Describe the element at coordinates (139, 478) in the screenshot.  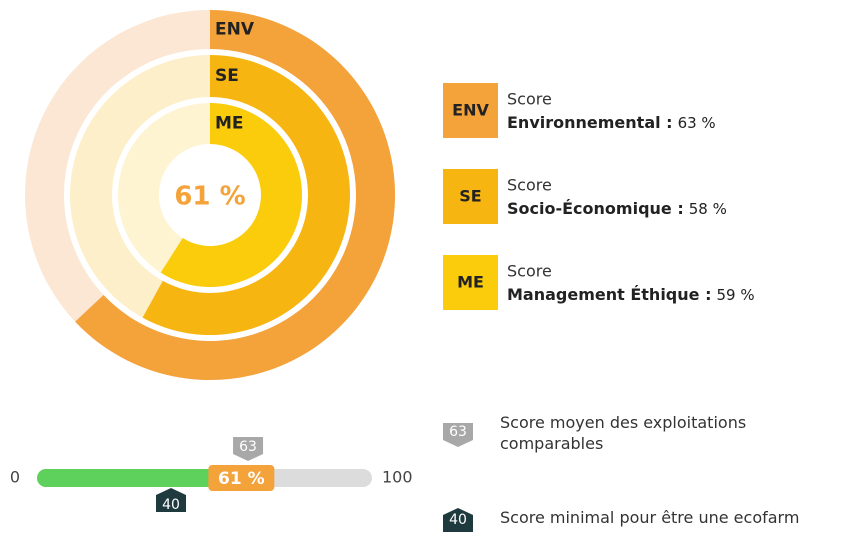
I see `gauge-fill` at that location.